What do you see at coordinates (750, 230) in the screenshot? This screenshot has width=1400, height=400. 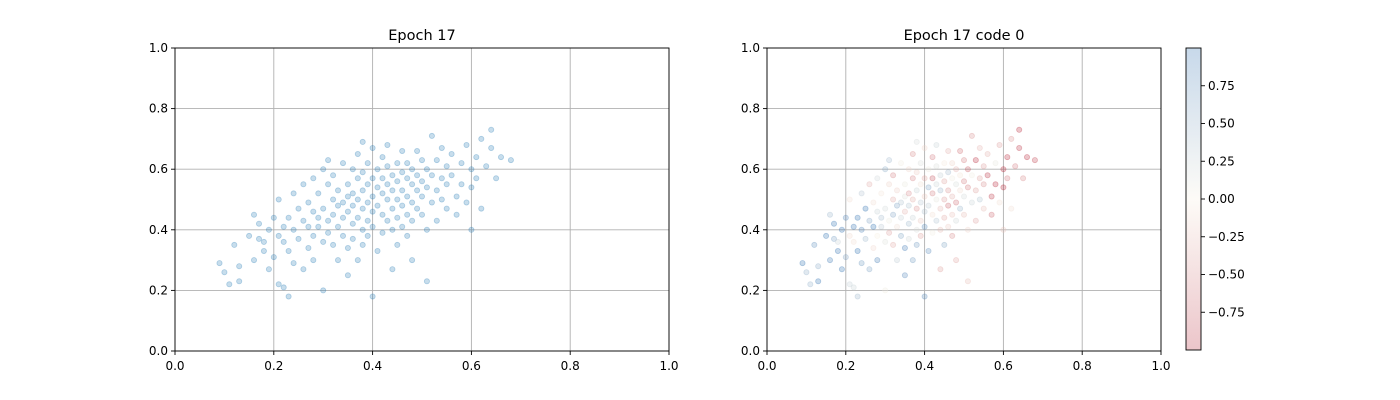 I see `right-ytick-label: 0.4` at bounding box center [750, 230].